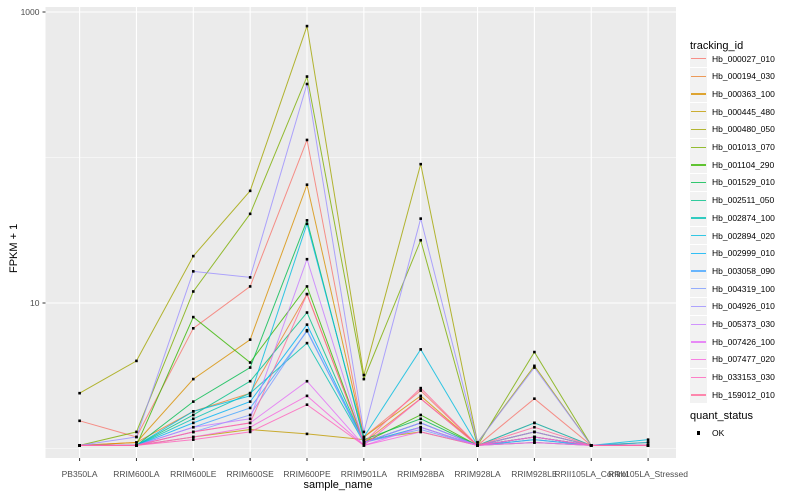 The image size is (800, 500). What do you see at coordinates (732, 218) in the screenshot?
I see `legend-item: Hb_002874_100` at bounding box center [732, 218].